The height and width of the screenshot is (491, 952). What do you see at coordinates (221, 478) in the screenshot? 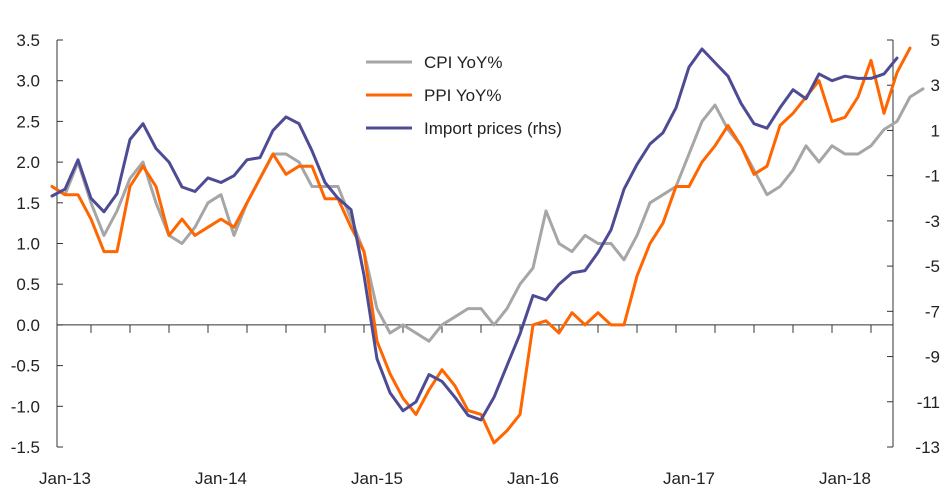
I see `x-tick-label: Jan-14` at bounding box center [221, 478].